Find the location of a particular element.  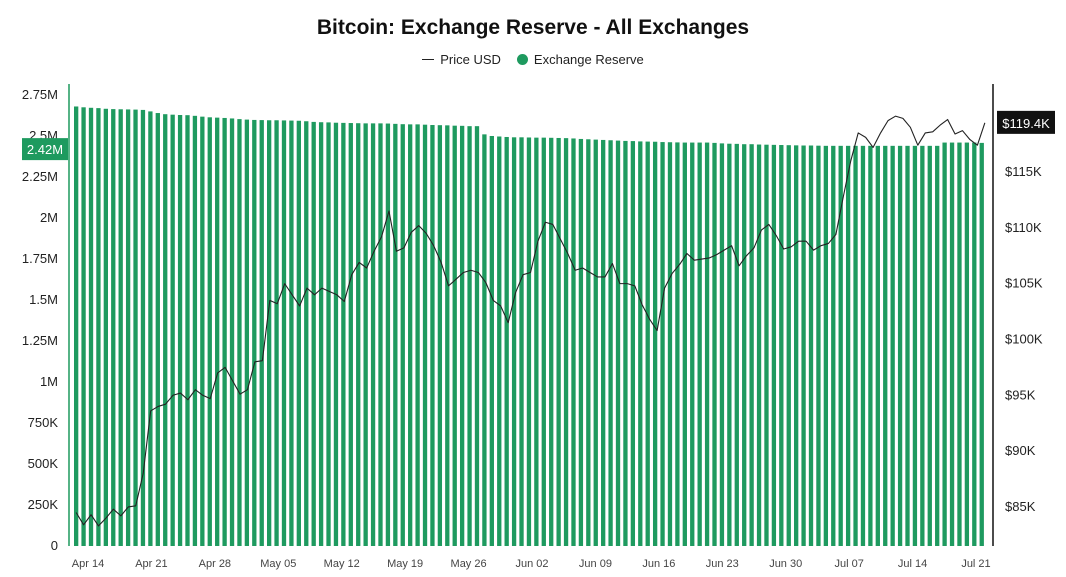

legend-item-price: Price USD is located at coordinates (461, 59).